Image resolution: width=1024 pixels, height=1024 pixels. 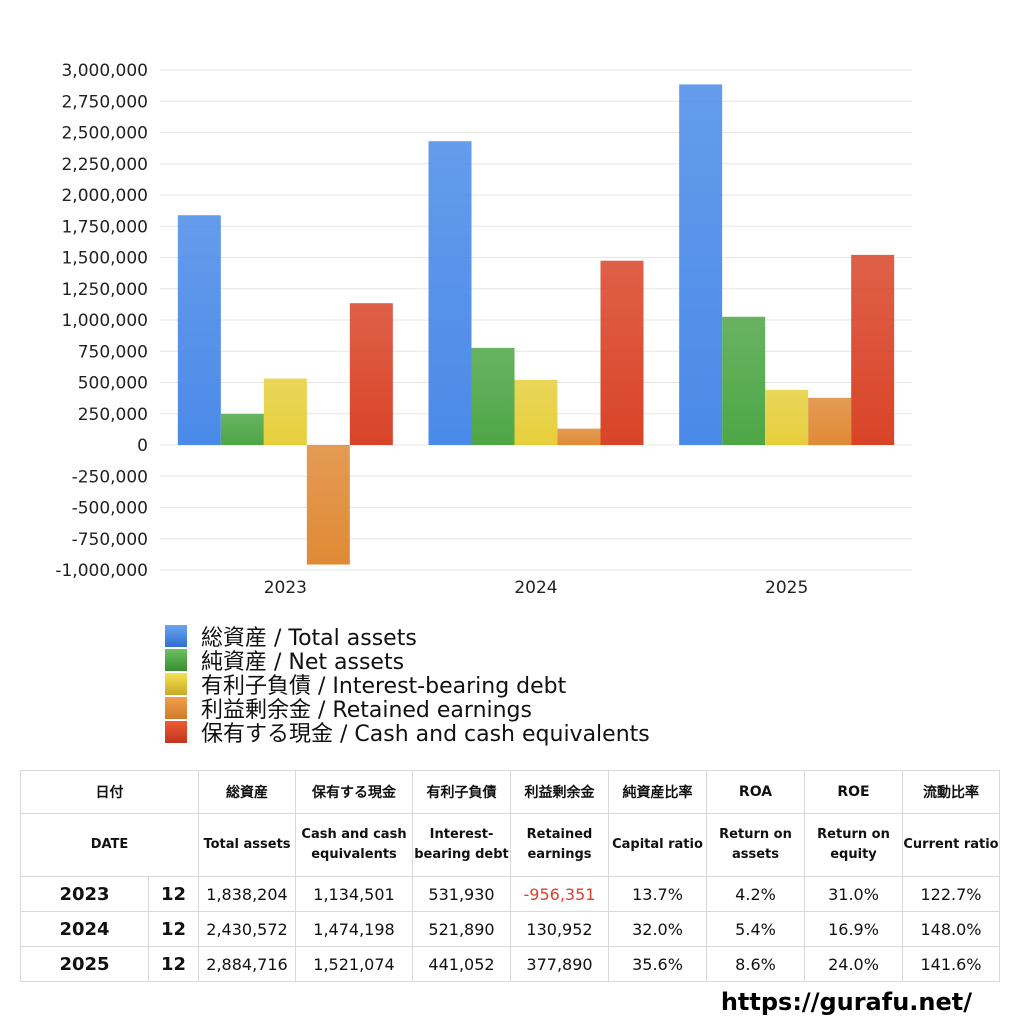 What do you see at coordinates (309, 638) in the screenshot?
I see `legend-label: 総資産 / Total assets` at bounding box center [309, 638].